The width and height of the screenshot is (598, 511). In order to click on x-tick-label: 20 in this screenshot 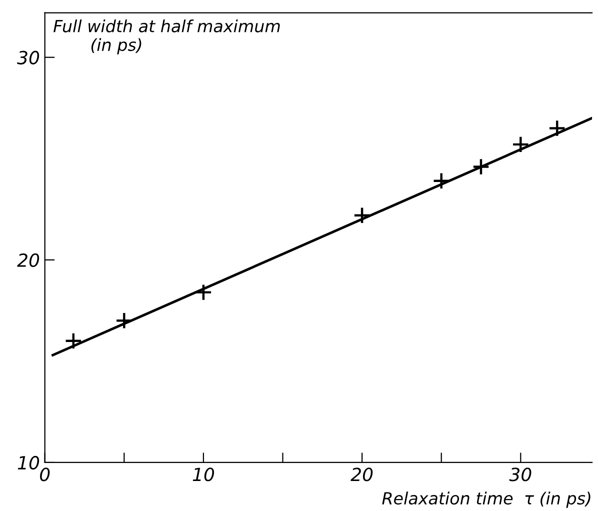, I will do `click(361, 475)`.